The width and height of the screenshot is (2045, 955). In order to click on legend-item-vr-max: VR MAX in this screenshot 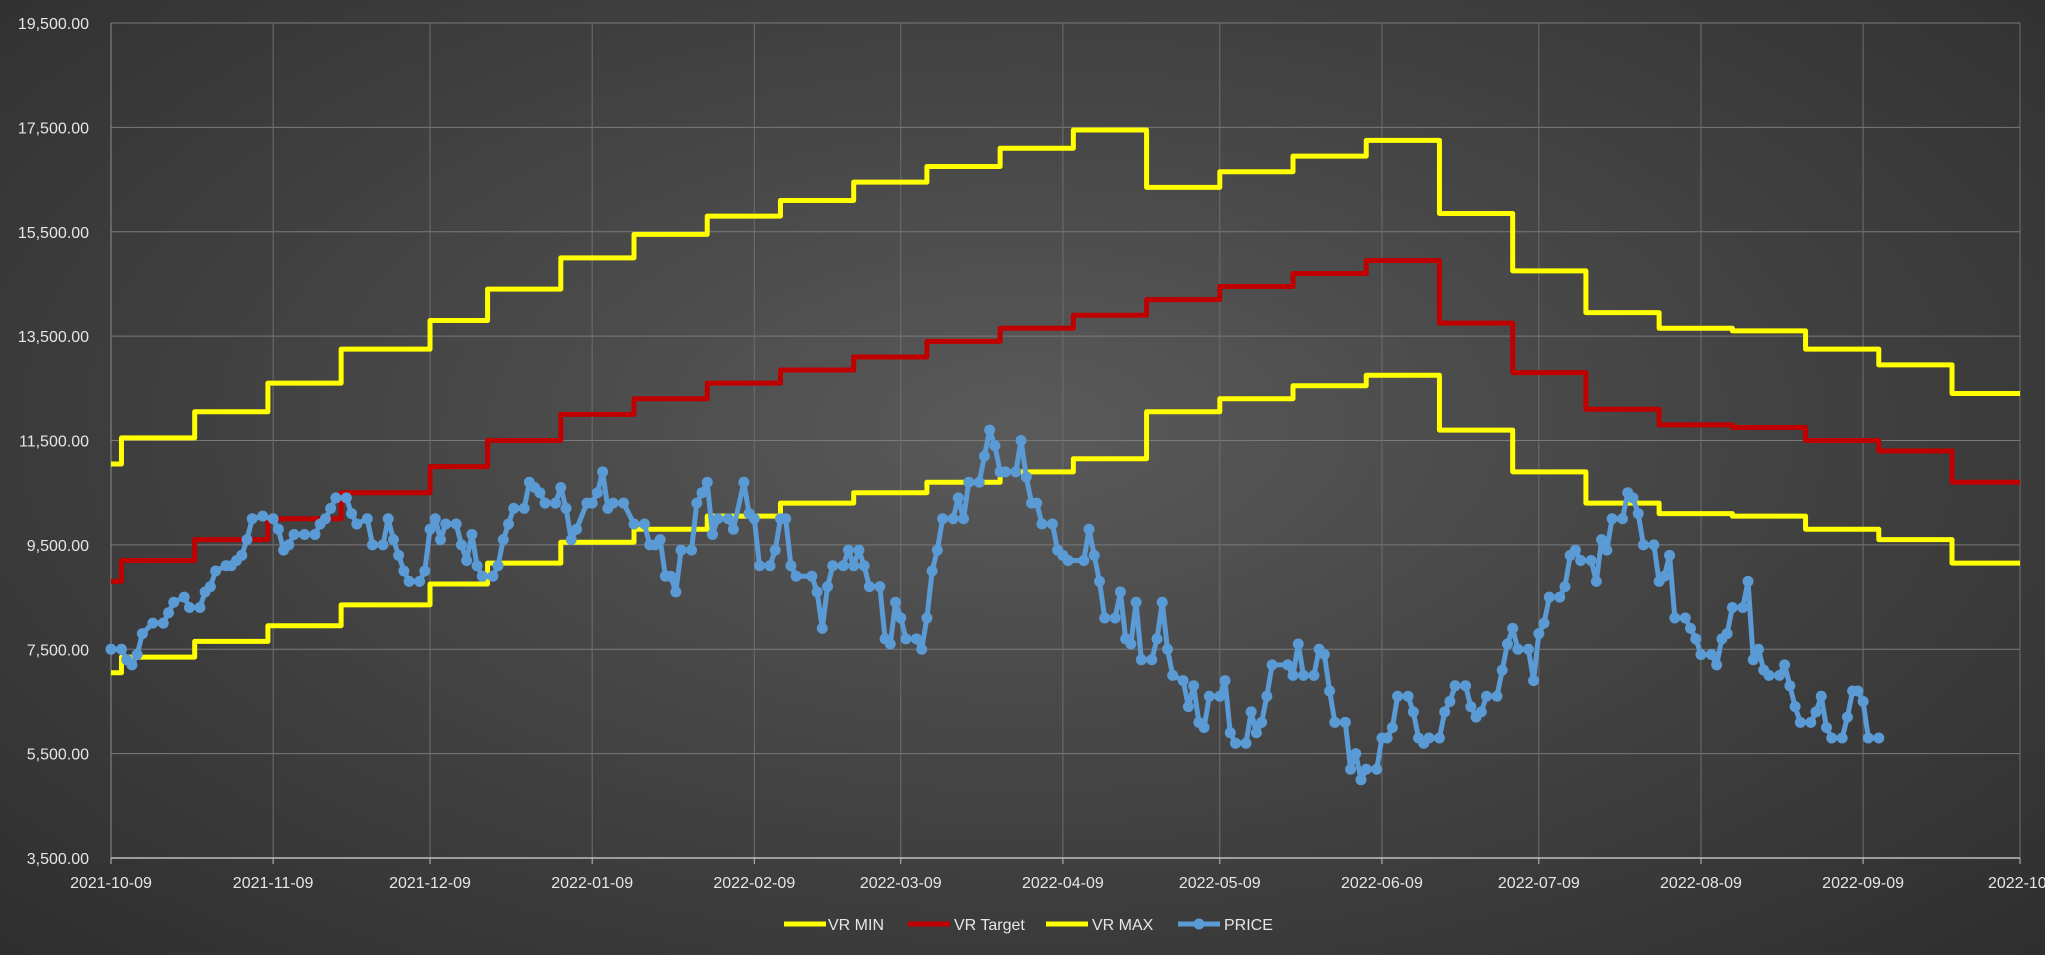, I will do `click(1100, 925)`.